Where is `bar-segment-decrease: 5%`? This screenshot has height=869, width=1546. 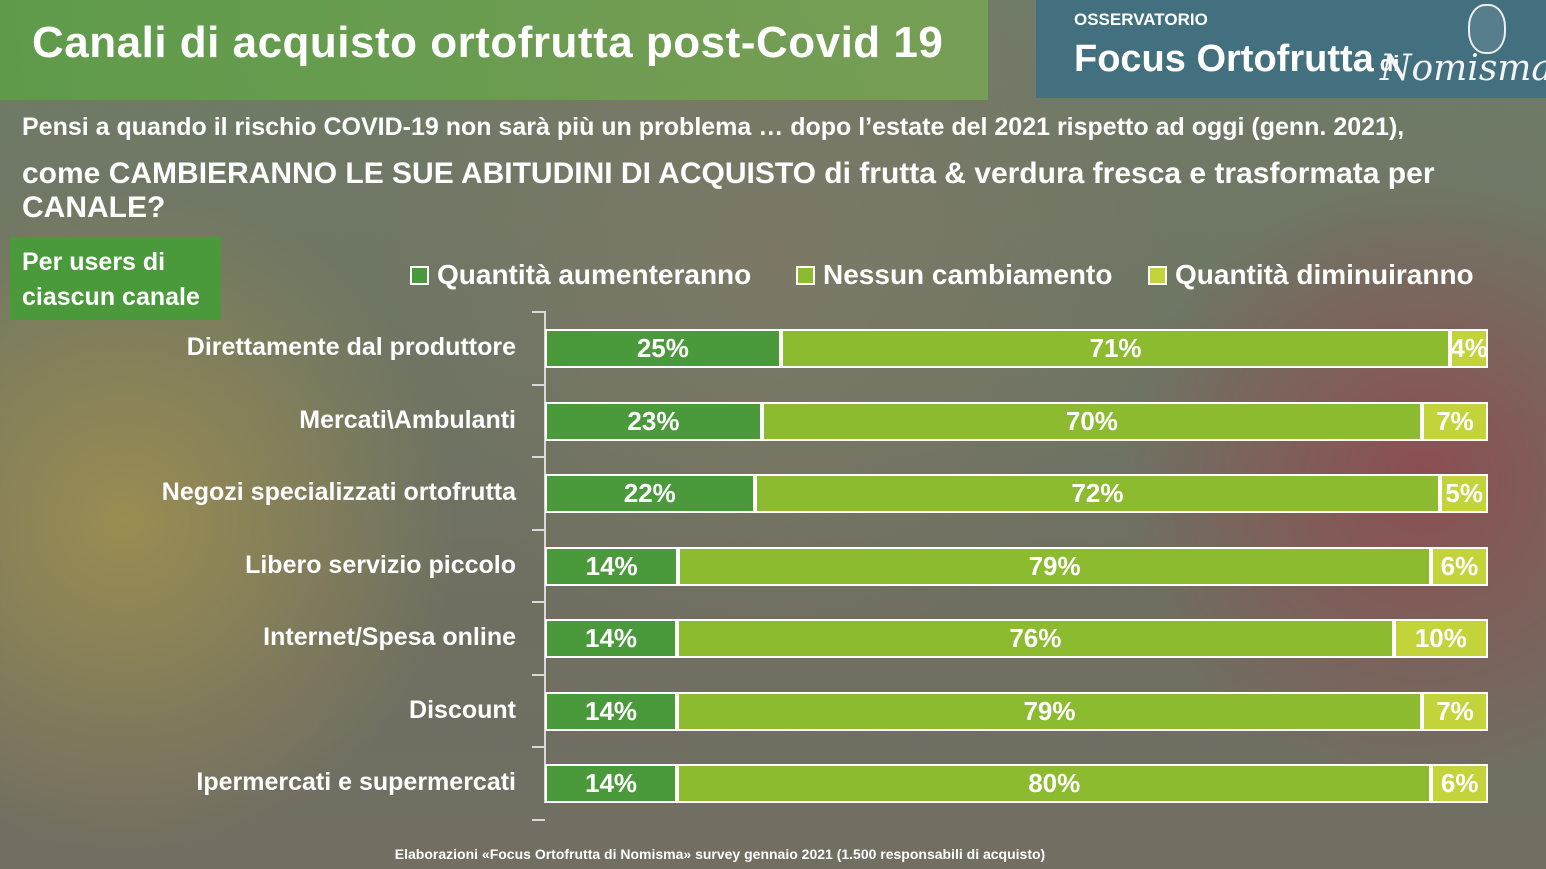 bar-segment-decrease: 5% is located at coordinates (1464, 493).